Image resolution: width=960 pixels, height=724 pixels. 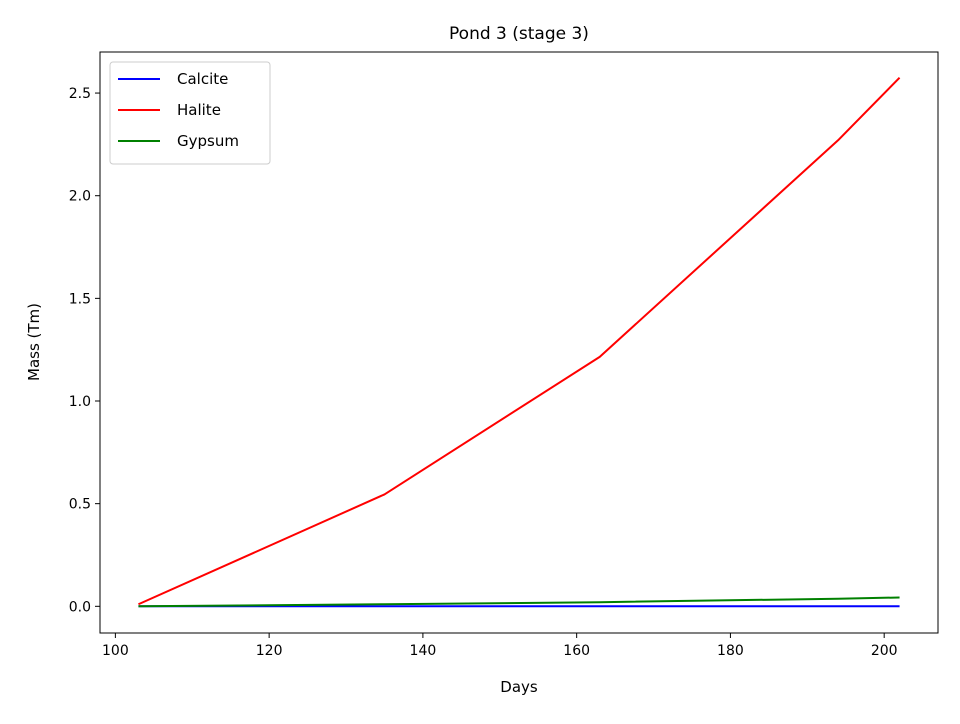 I want to click on legend: Calcite Halite Gypsum, so click(x=190, y=113).